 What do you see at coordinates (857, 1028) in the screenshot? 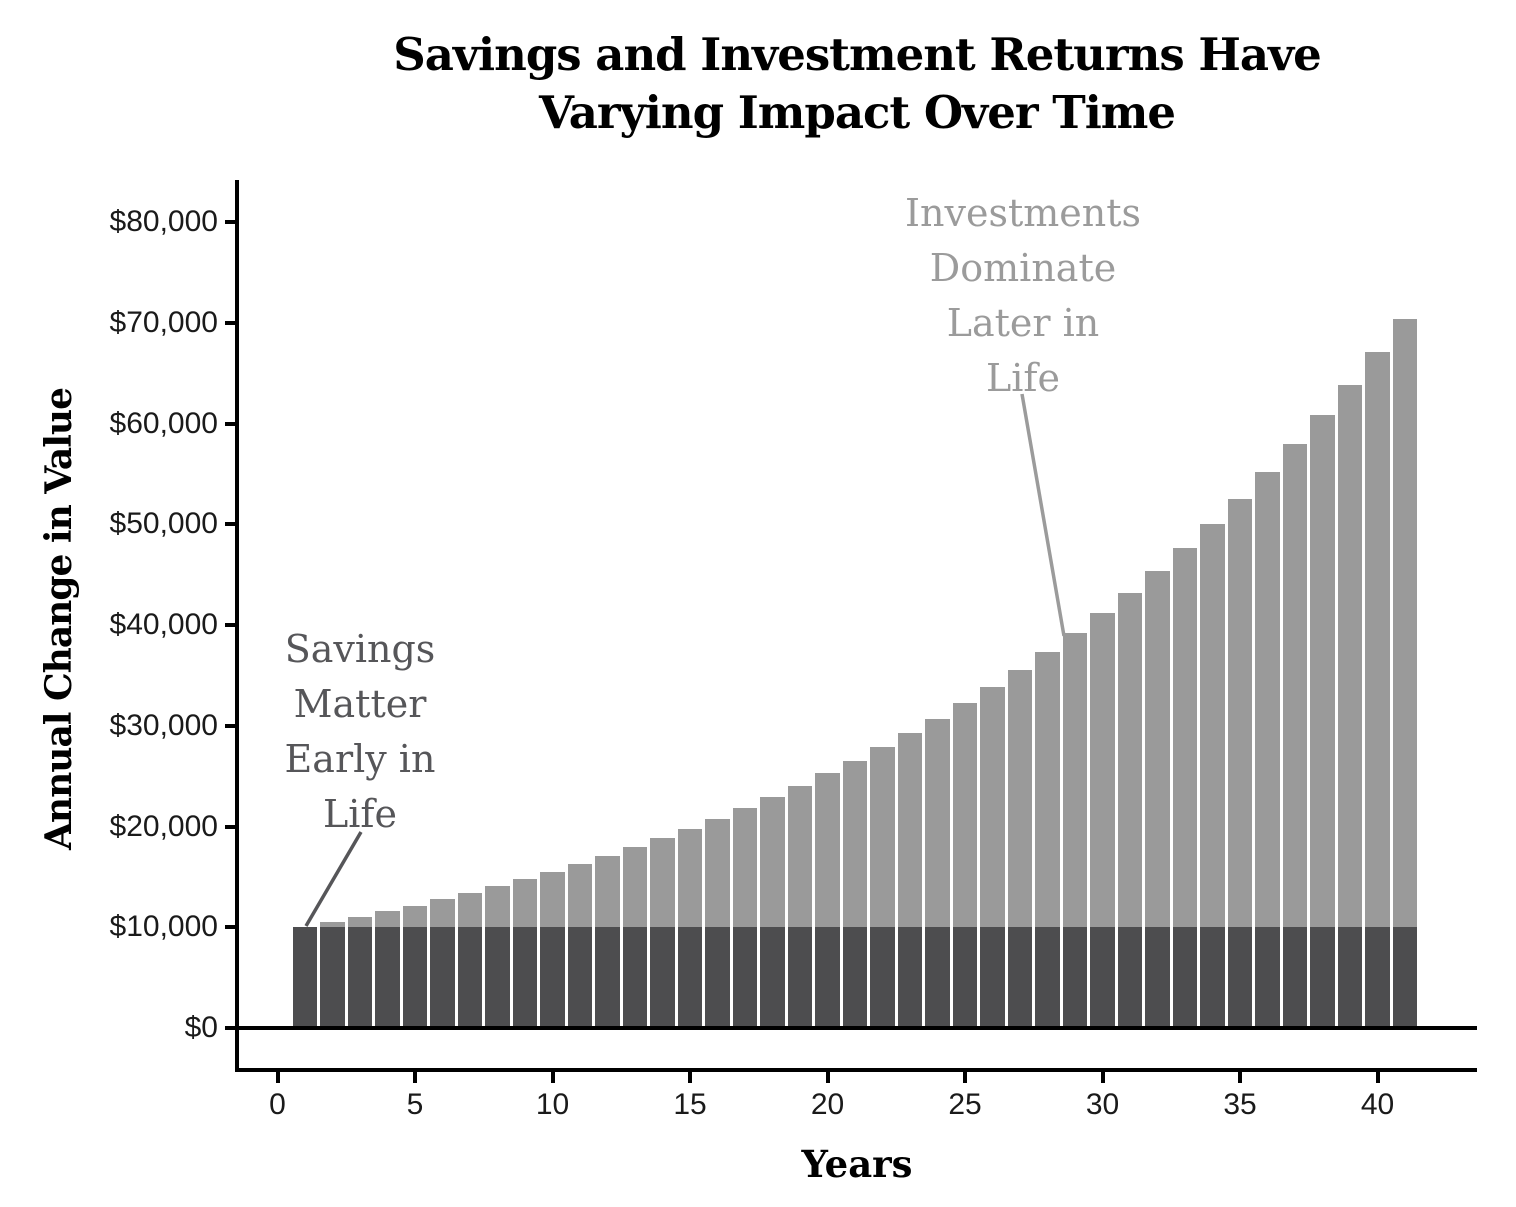
I see `zero-baseline` at bounding box center [857, 1028].